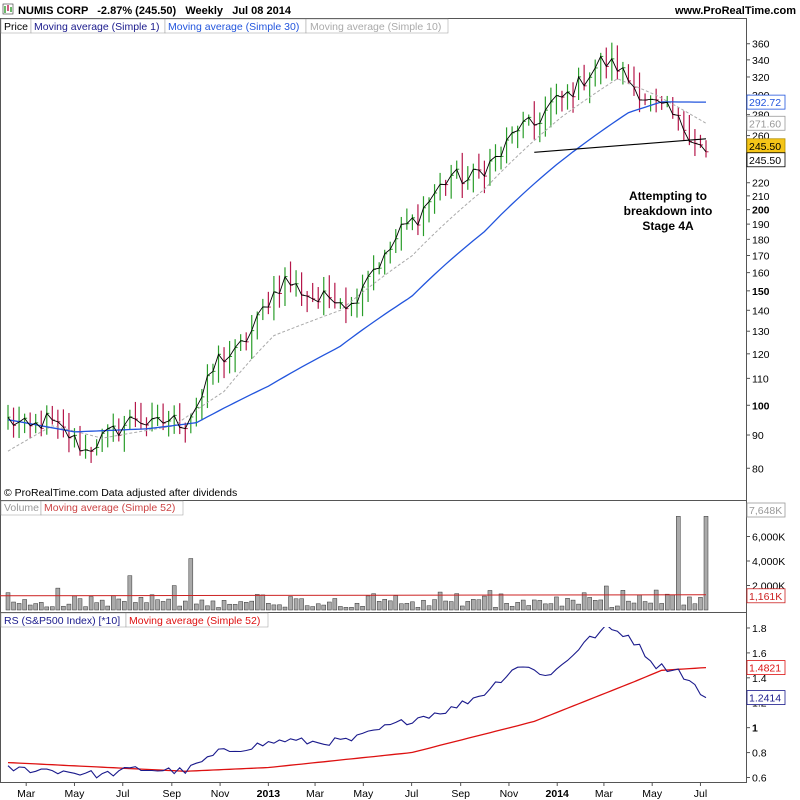 The width and height of the screenshot is (800, 800). What do you see at coordinates (761, 211) in the screenshot?
I see `price-tick-label: 200` at bounding box center [761, 211].